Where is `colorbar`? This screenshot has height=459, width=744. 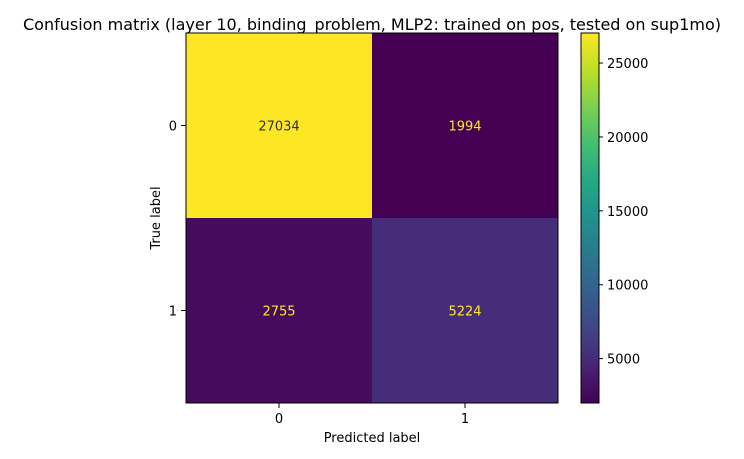 colorbar is located at coordinates (590, 218).